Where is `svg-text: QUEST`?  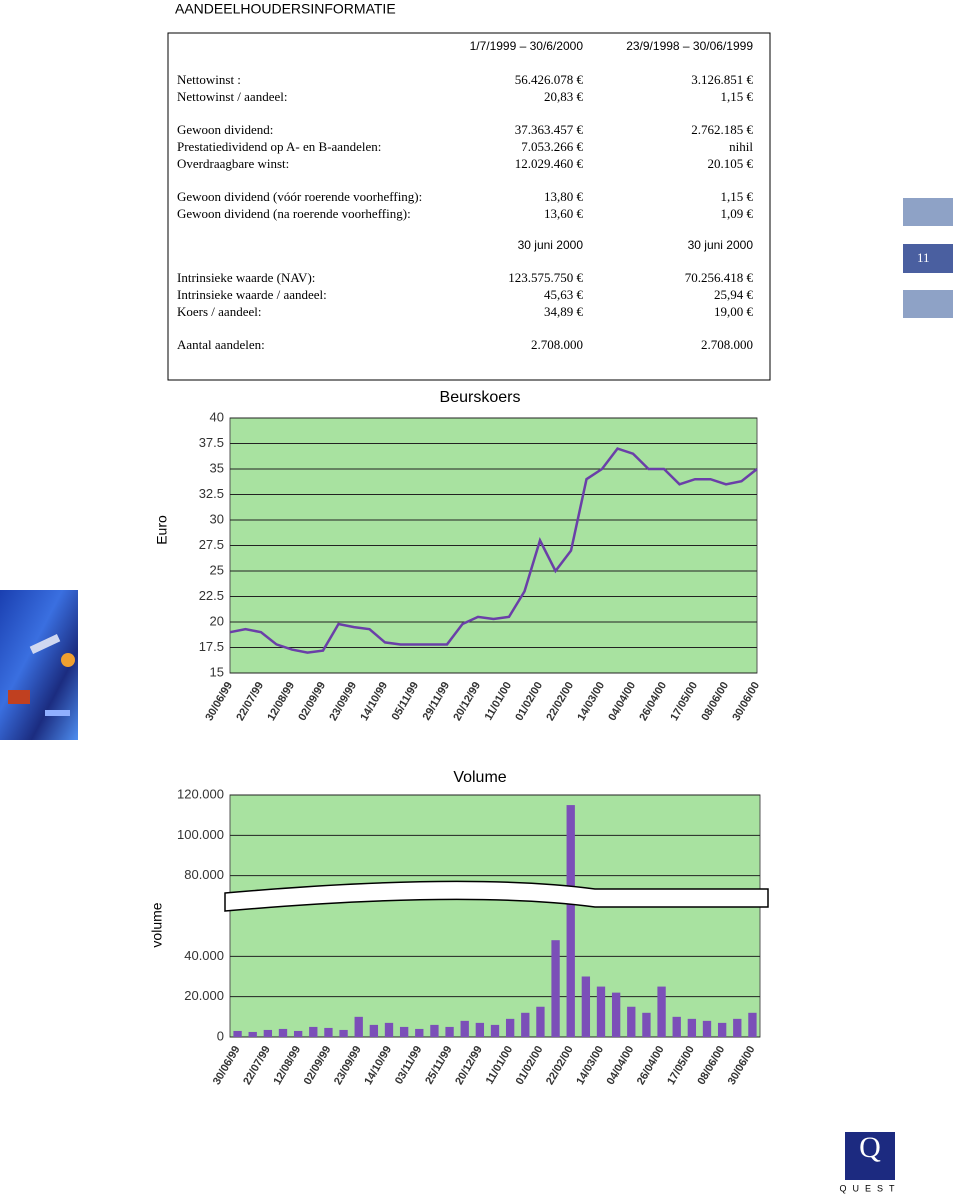 svg-text: QUEST is located at coordinates (869, 1188).